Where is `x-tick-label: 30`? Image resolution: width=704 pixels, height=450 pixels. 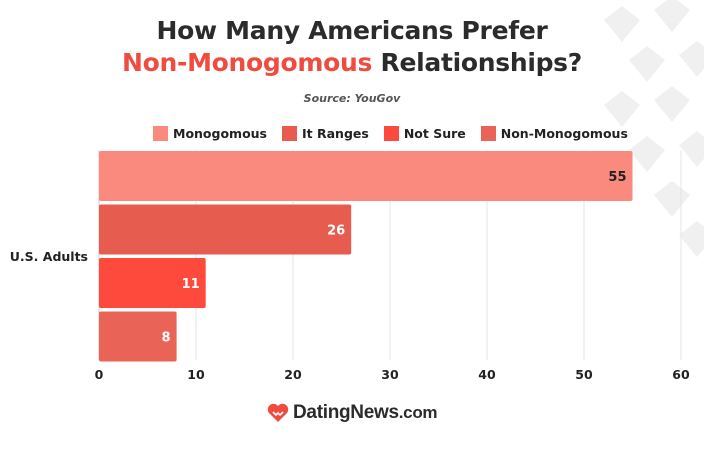
x-tick-label: 30 is located at coordinates (390, 374).